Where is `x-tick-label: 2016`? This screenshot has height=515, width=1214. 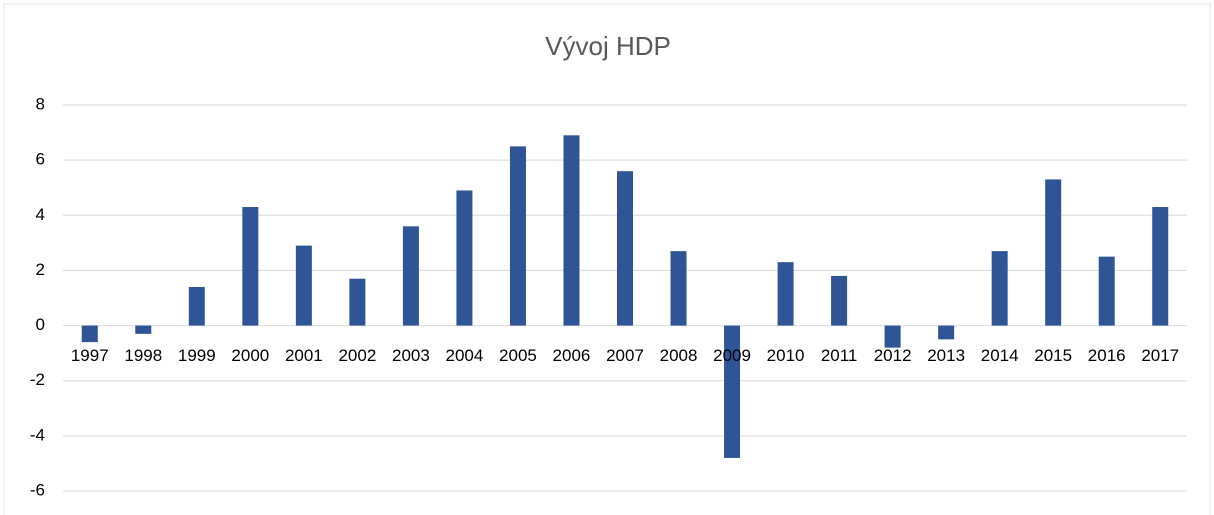 x-tick-label: 2016 is located at coordinates (1107, 355).